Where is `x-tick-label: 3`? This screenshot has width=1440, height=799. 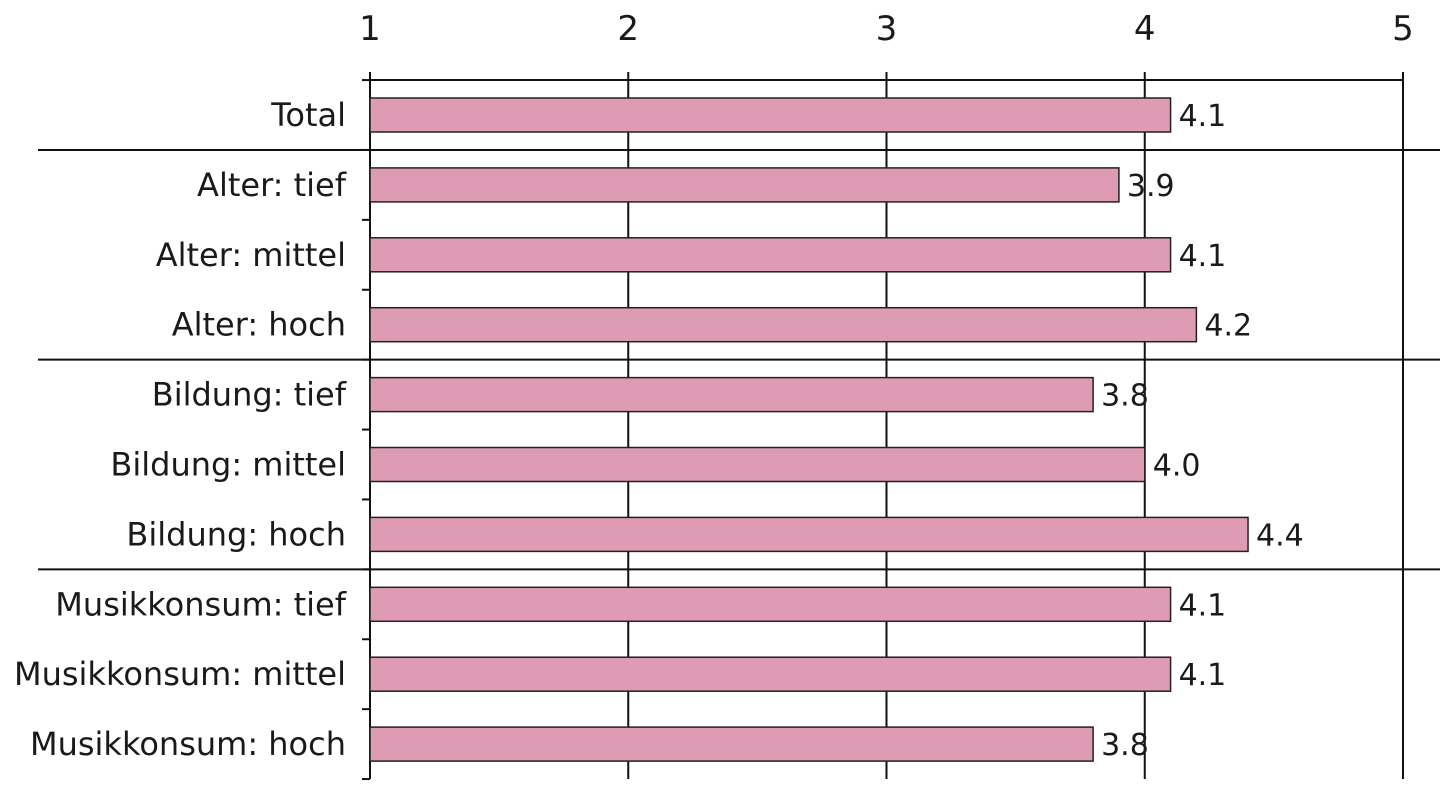
x-tick-label: 3 is located at coordinates (887, 29).